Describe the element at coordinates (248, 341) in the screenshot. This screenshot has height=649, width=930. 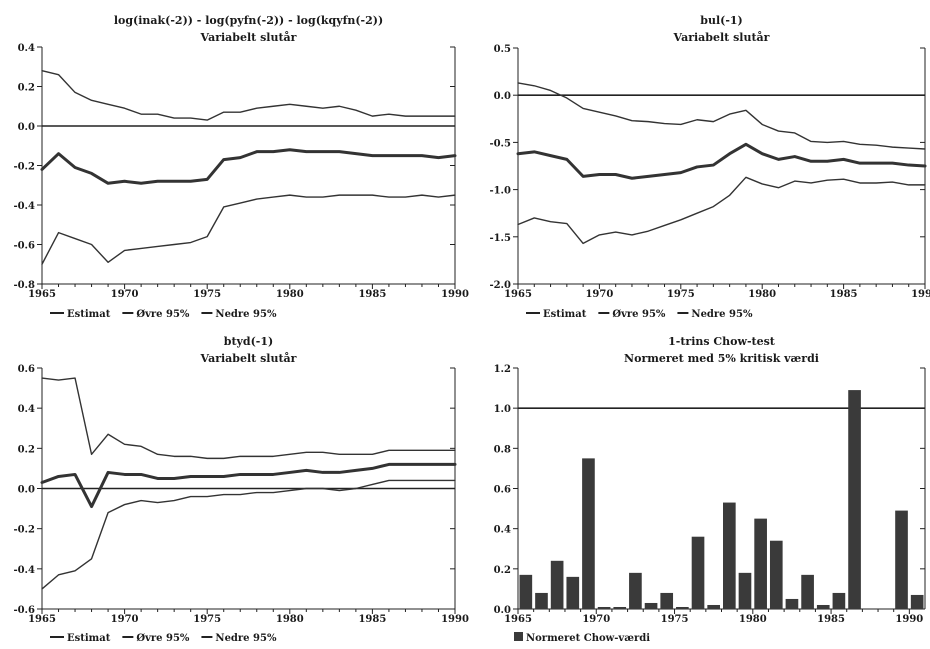
I see `chart-title: btyd(-1)` at that location.